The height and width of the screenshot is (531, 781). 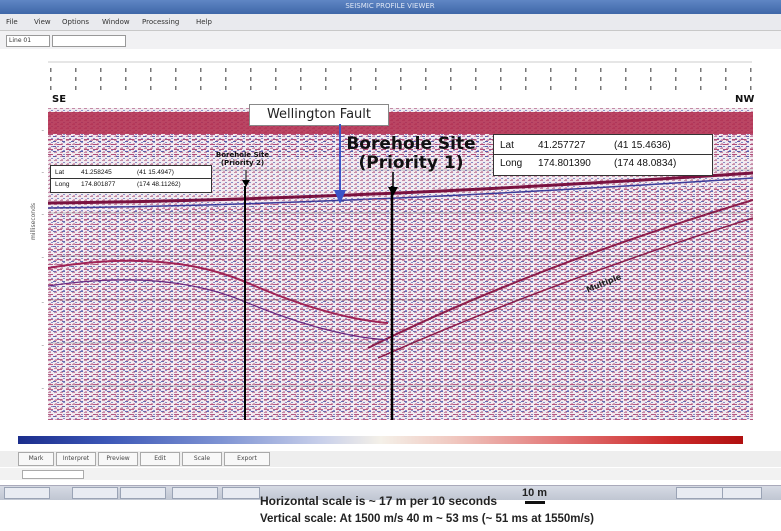 What do you see at coordinates (98, 184) in the screenshot?
I see `long-value-2: 174.801877` at bounding box center [98, 184].